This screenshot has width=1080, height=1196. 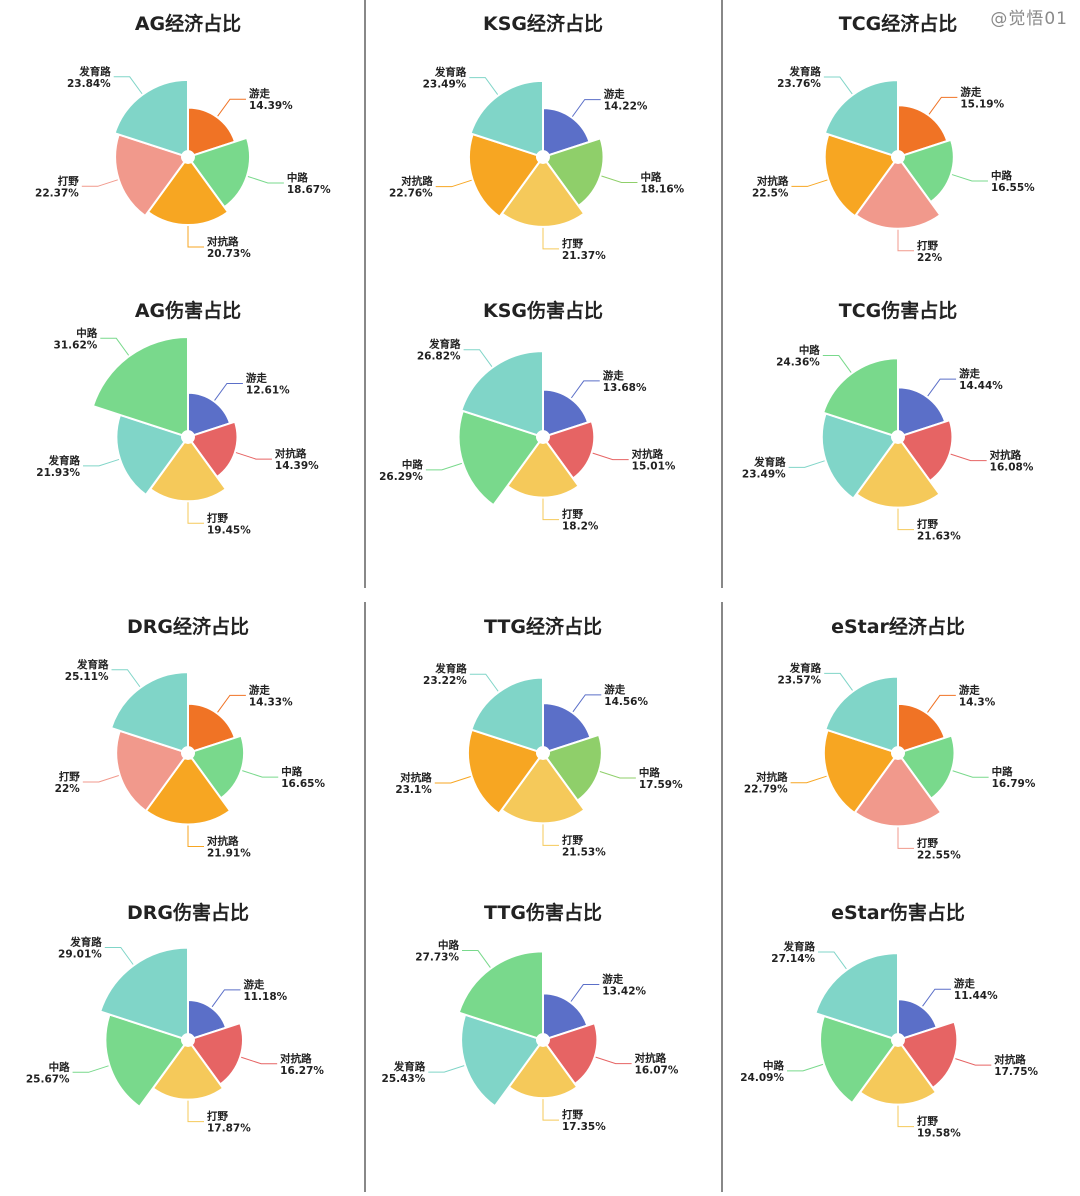 I want to click on slice-value-label: 19.45%, so click(x=229, y=530).